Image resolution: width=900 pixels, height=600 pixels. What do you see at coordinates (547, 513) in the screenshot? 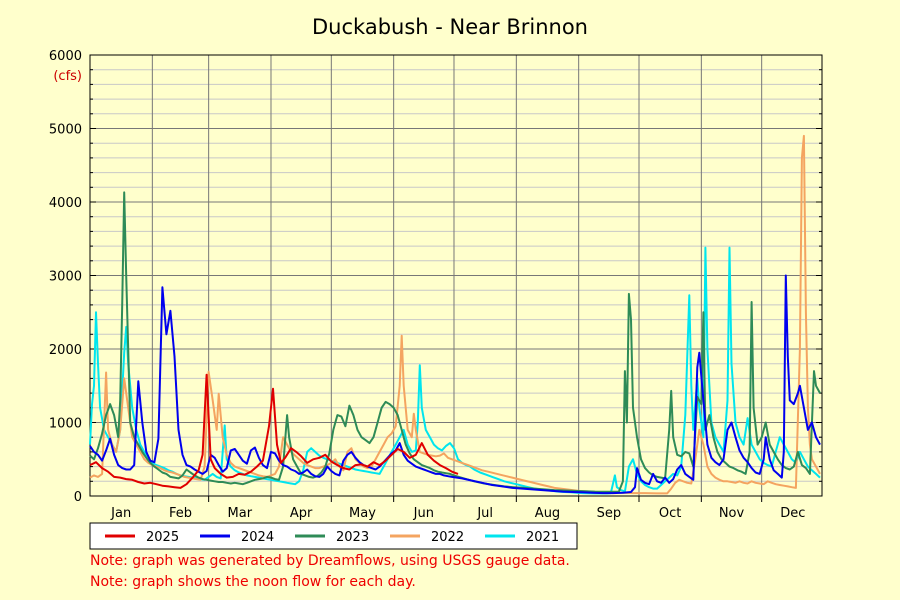
I see `month-label: Aug` at bounding box center [547, 513].